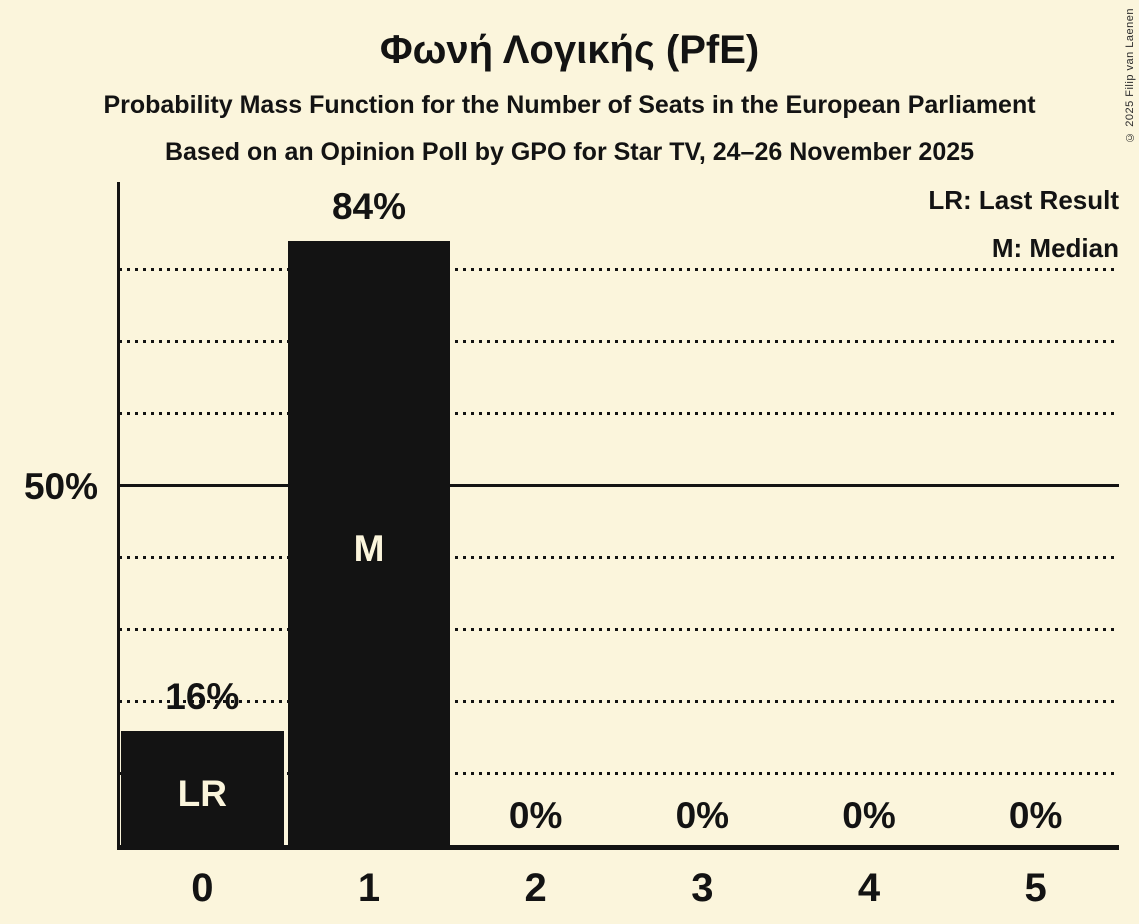 The image size is (1139, 924). What do you see at coordinates (202, 888) in the screenshot?
I see `x-tick-label: 0` at bounding box center [202, 888].